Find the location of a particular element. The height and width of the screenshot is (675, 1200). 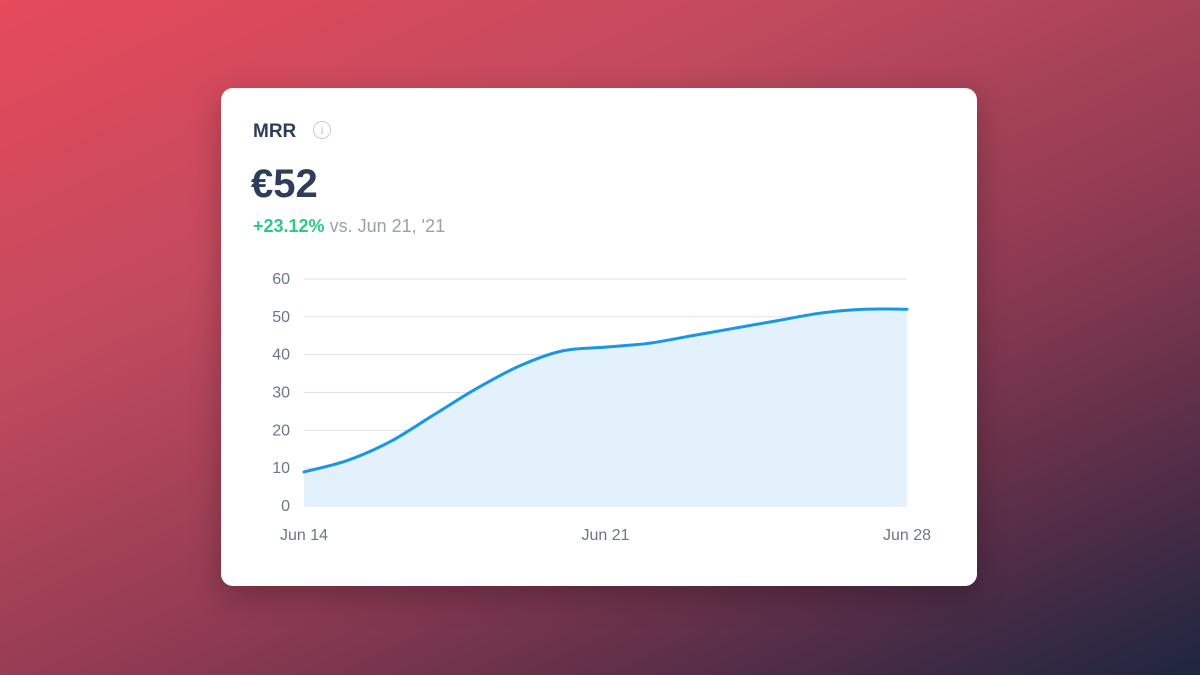

y-tick-label: 10 is located at coordinates (281, 468).